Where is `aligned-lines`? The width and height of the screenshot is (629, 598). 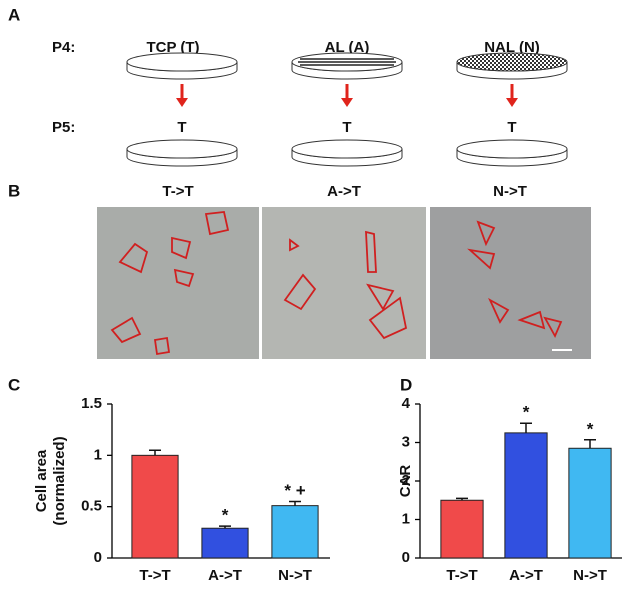 aligned-lines is located at coordinates (347, 62).